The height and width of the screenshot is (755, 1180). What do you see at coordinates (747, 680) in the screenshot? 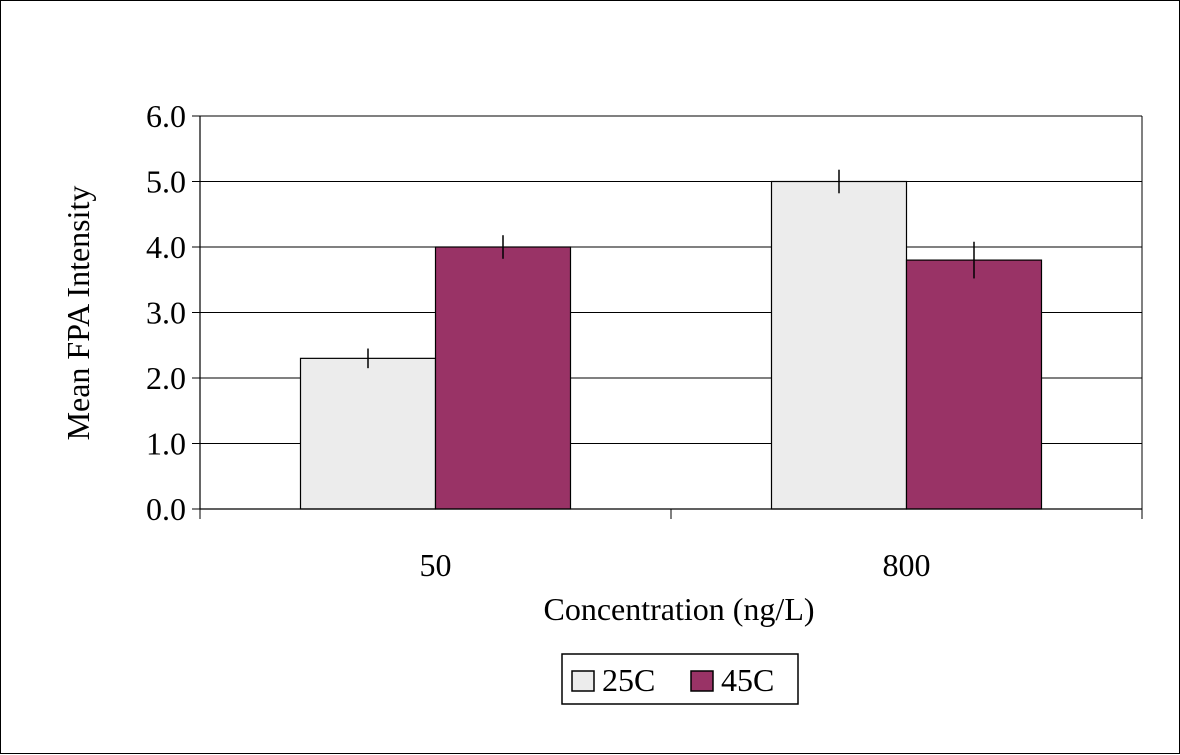
I see `legend-label-45c: 45C` at bounding box center [747, 680].